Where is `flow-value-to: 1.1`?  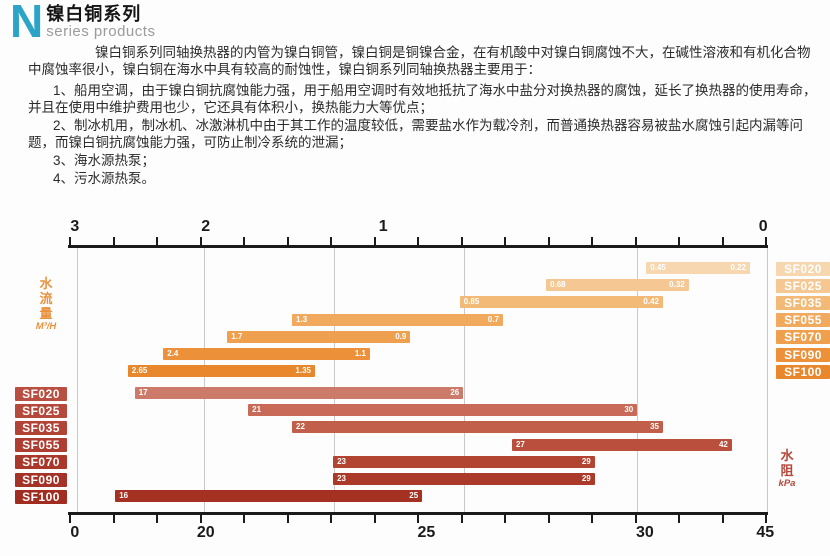 flow-value-to: 1.1 is located at coordinates (360, 353).